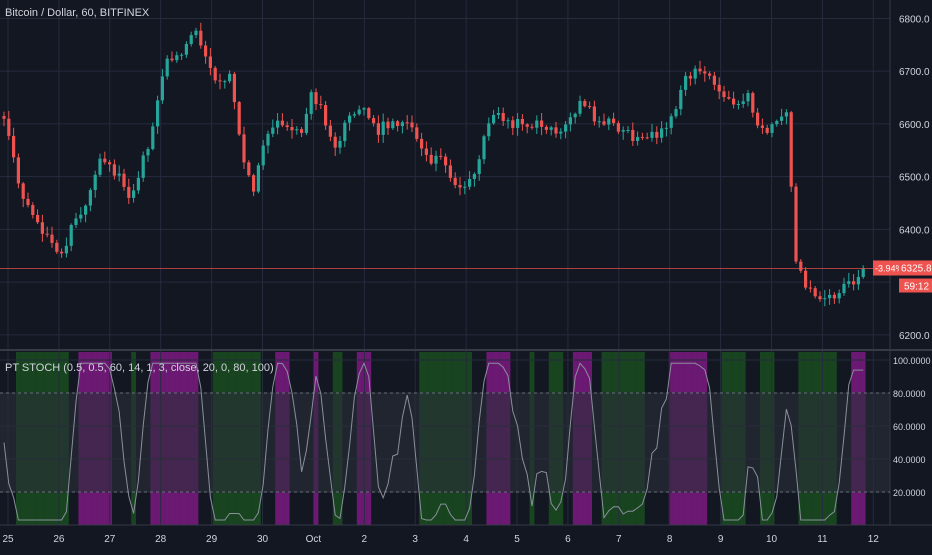  I want to click on time-tick-label: 30, so click(263, 539).